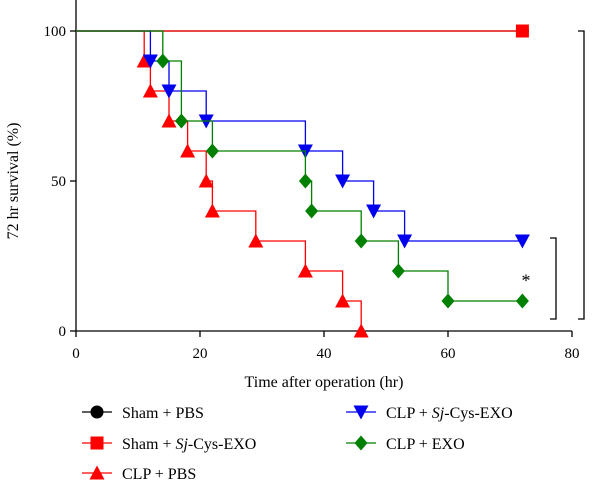 This screenshot has height=482, width=600. Describe the element at coordinates (324, 382) in the screenshot. I see `x-axis-label: Time after operation (hr)` at that location.